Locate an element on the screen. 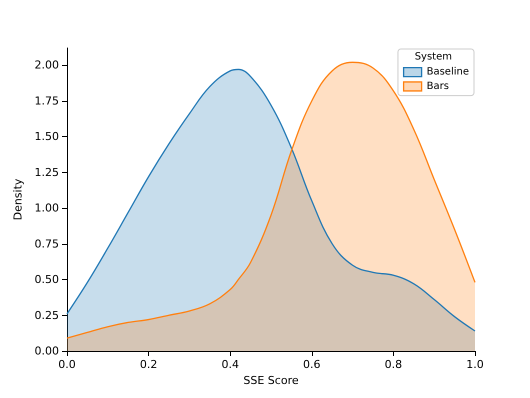  y-tick-label: 2.00 is located at coordinates (46, 65).